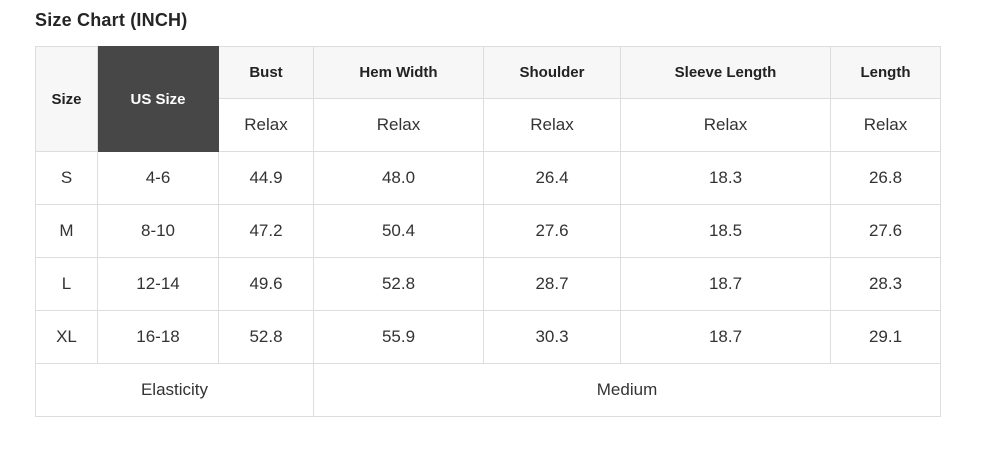 The image size is (989, 457). What do you see at coordinates (158, 337) in the screenshot?
I see `us-size-cell: 16-18` at bounding box center [158, 337].